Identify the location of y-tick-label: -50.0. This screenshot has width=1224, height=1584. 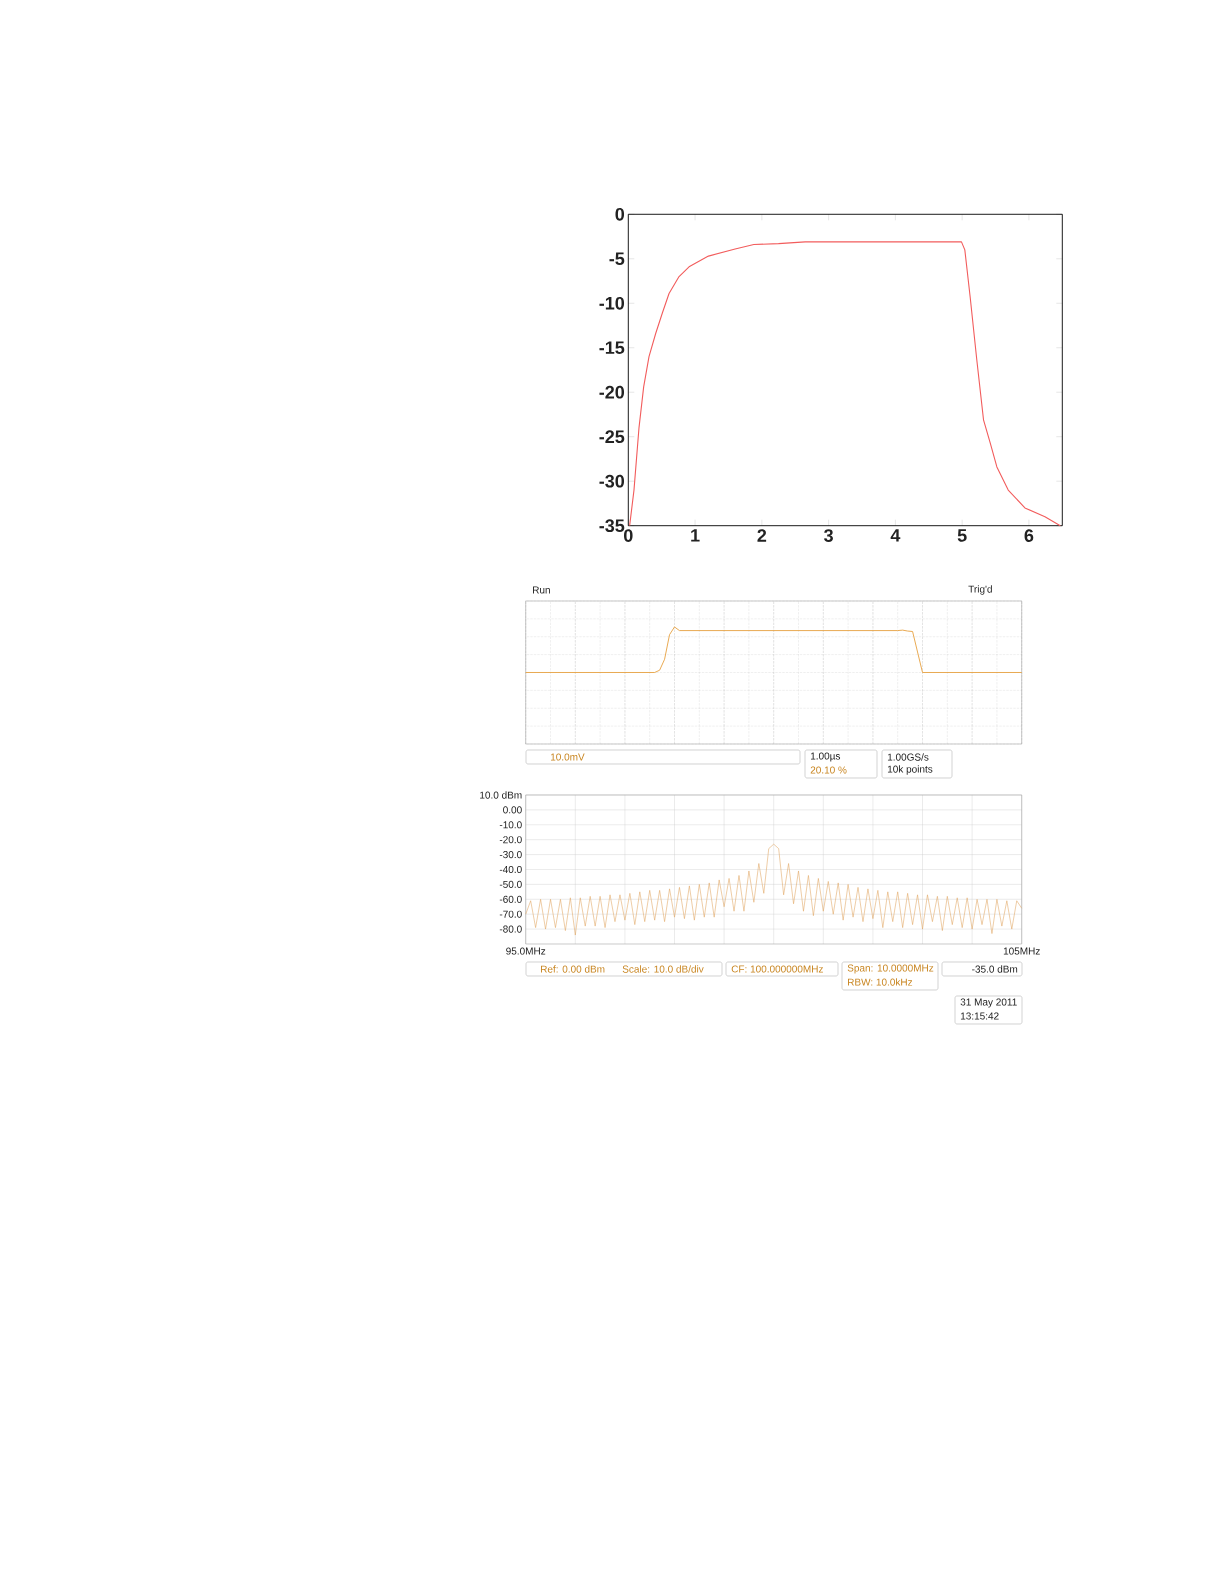
(510, 884).